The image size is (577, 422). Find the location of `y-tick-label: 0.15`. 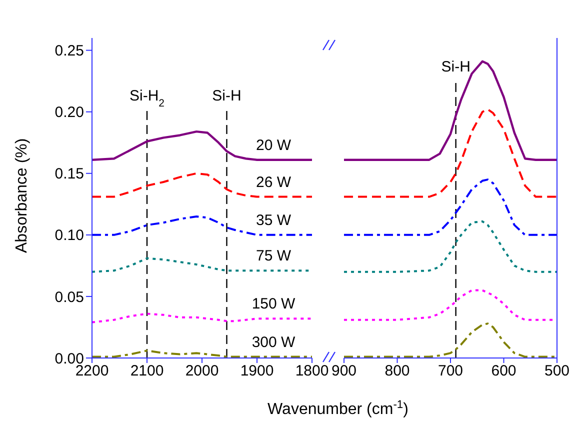

y-tick-label: 0.15 is located at coordinates (69, 174).